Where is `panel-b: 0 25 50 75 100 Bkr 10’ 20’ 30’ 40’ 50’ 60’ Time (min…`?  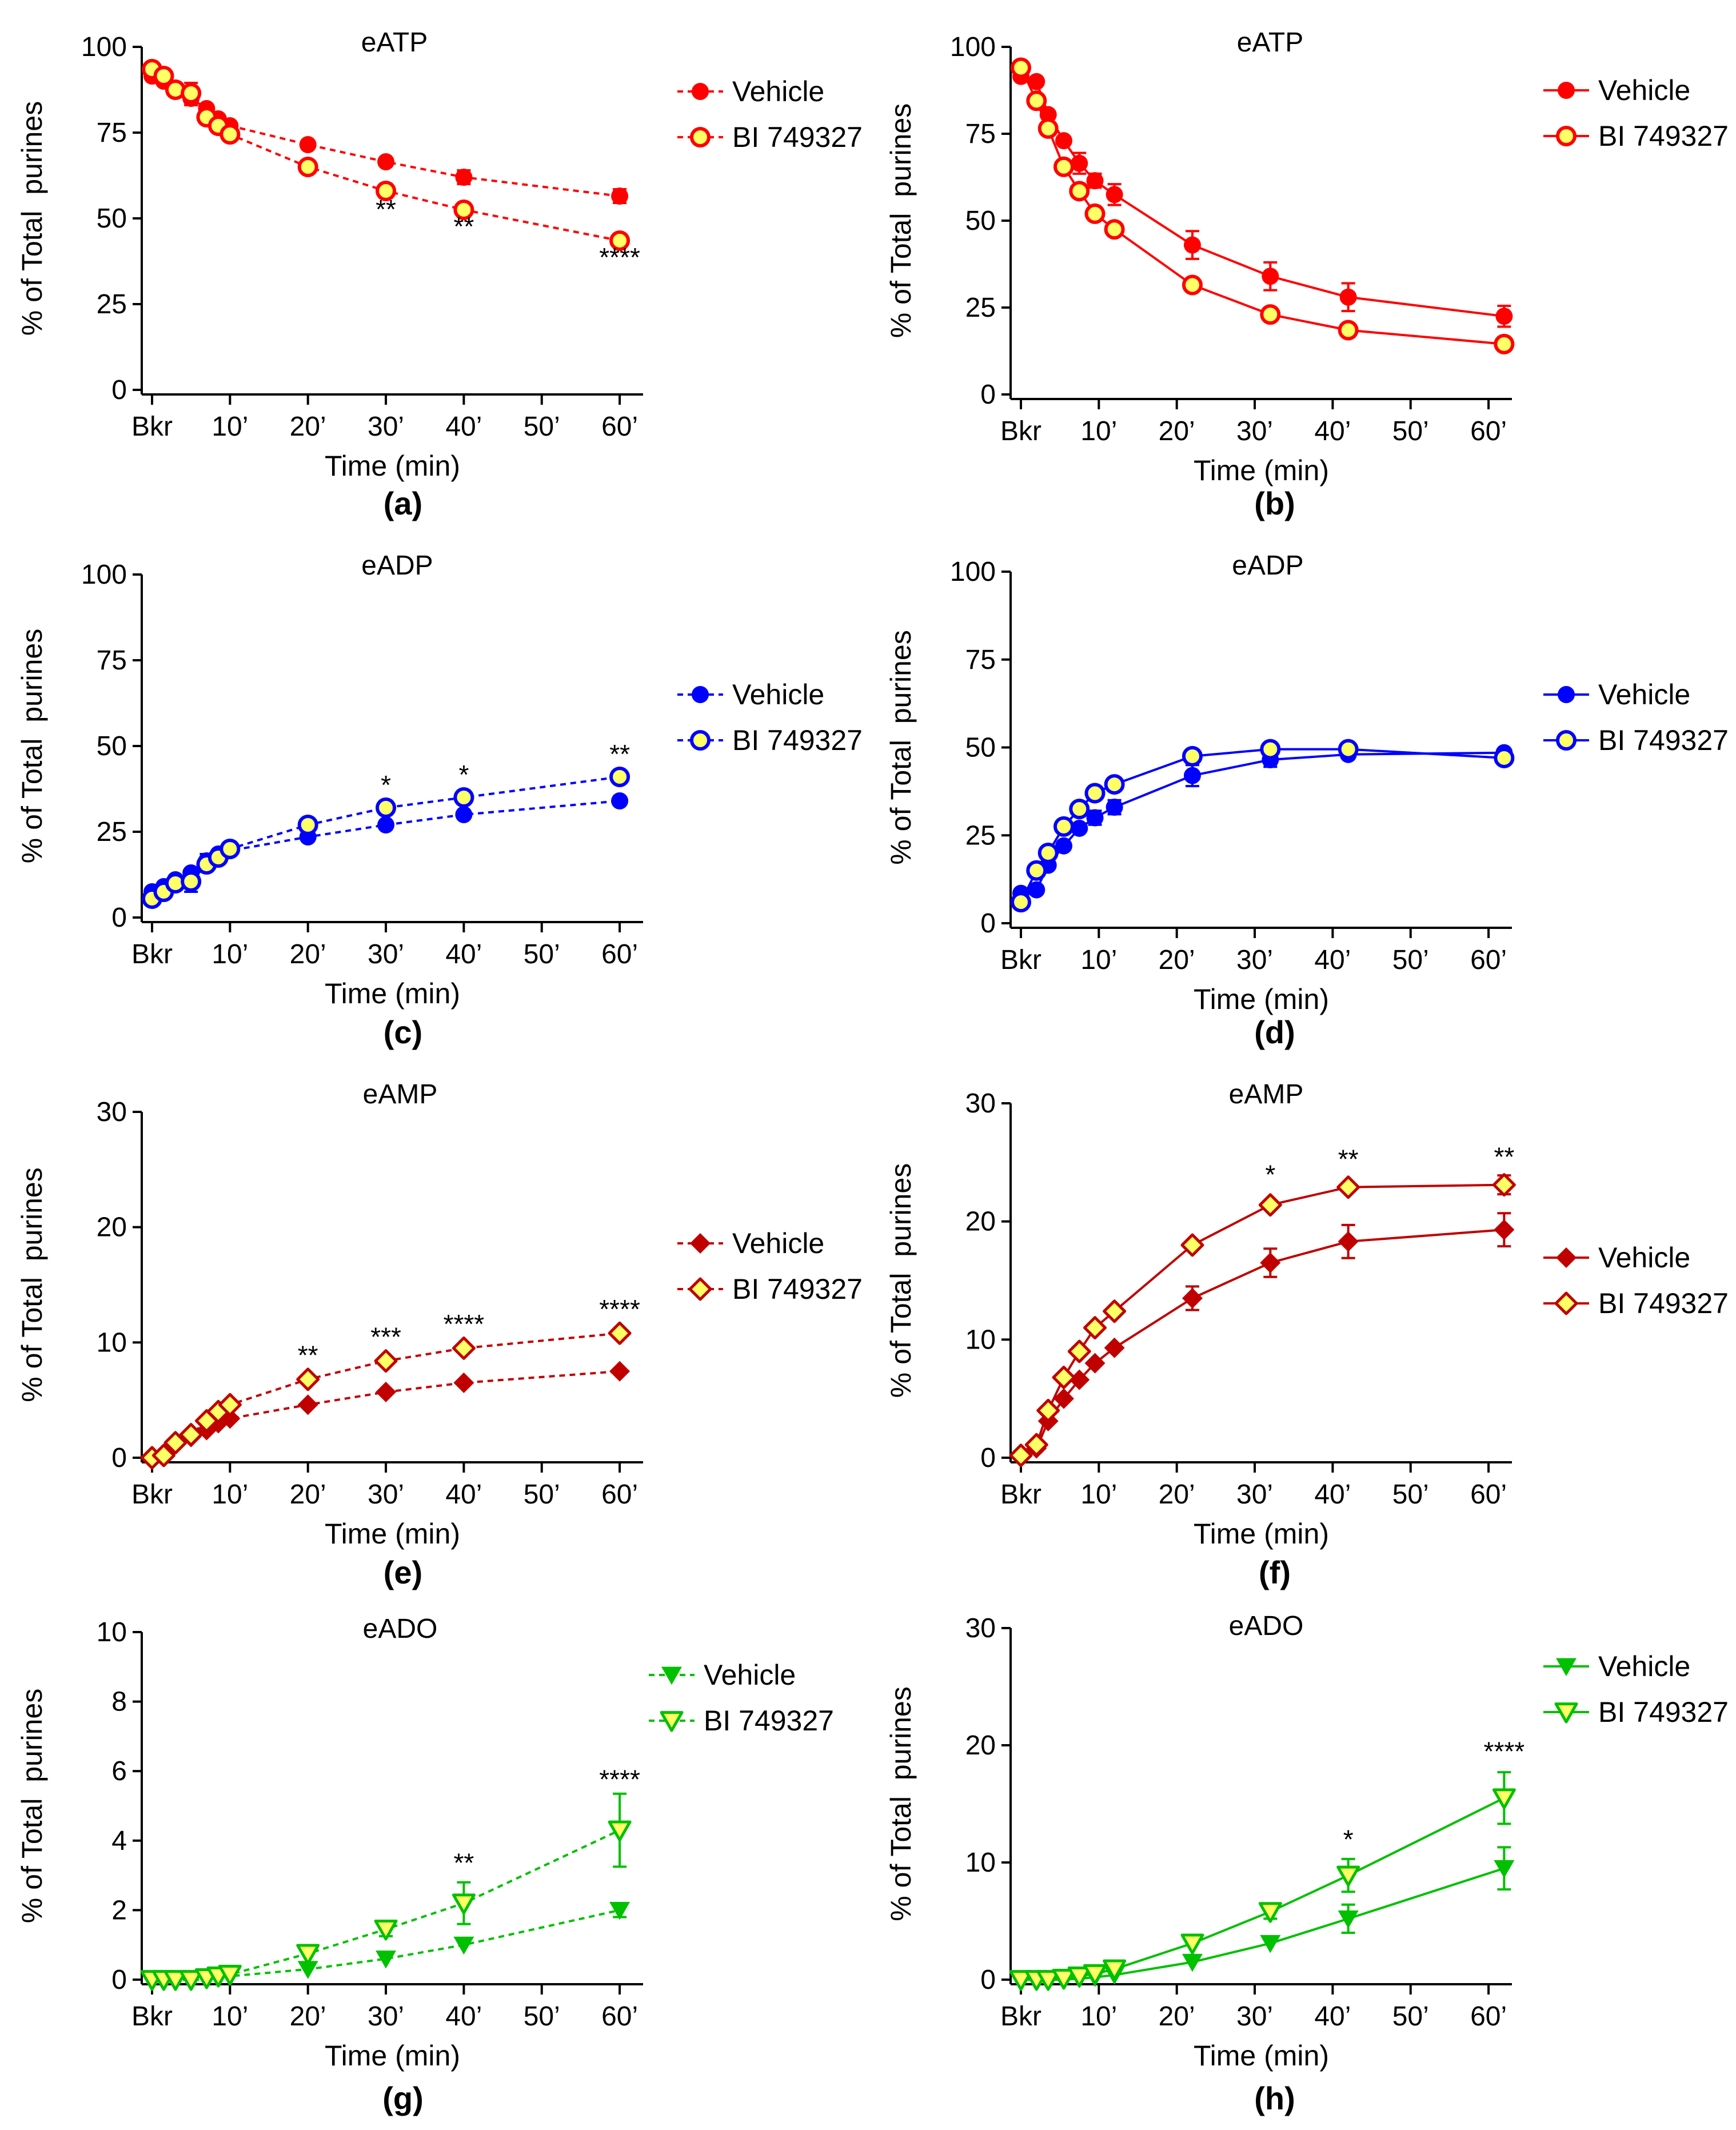
panel-b: 0 25 50 75 100 Bkr 10’ 20’ 30’ 40’ 50’ 60’ Time (min… is located at coordinates (1307, 274).